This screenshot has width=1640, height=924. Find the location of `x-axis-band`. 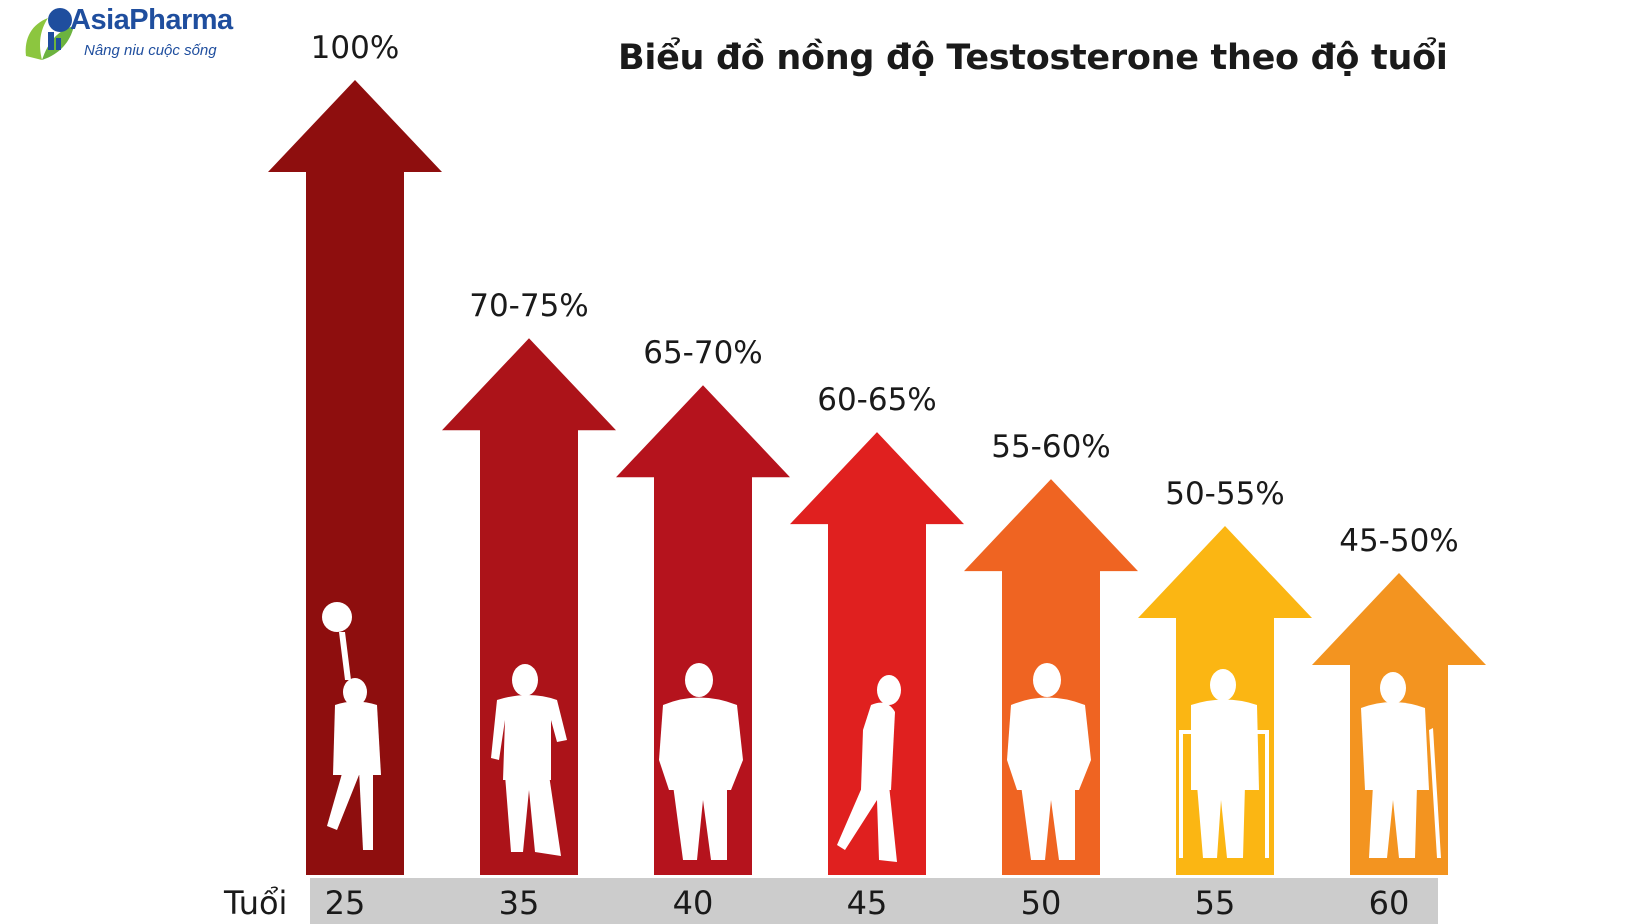

x-axis-band is located at coordinates (874, 901).